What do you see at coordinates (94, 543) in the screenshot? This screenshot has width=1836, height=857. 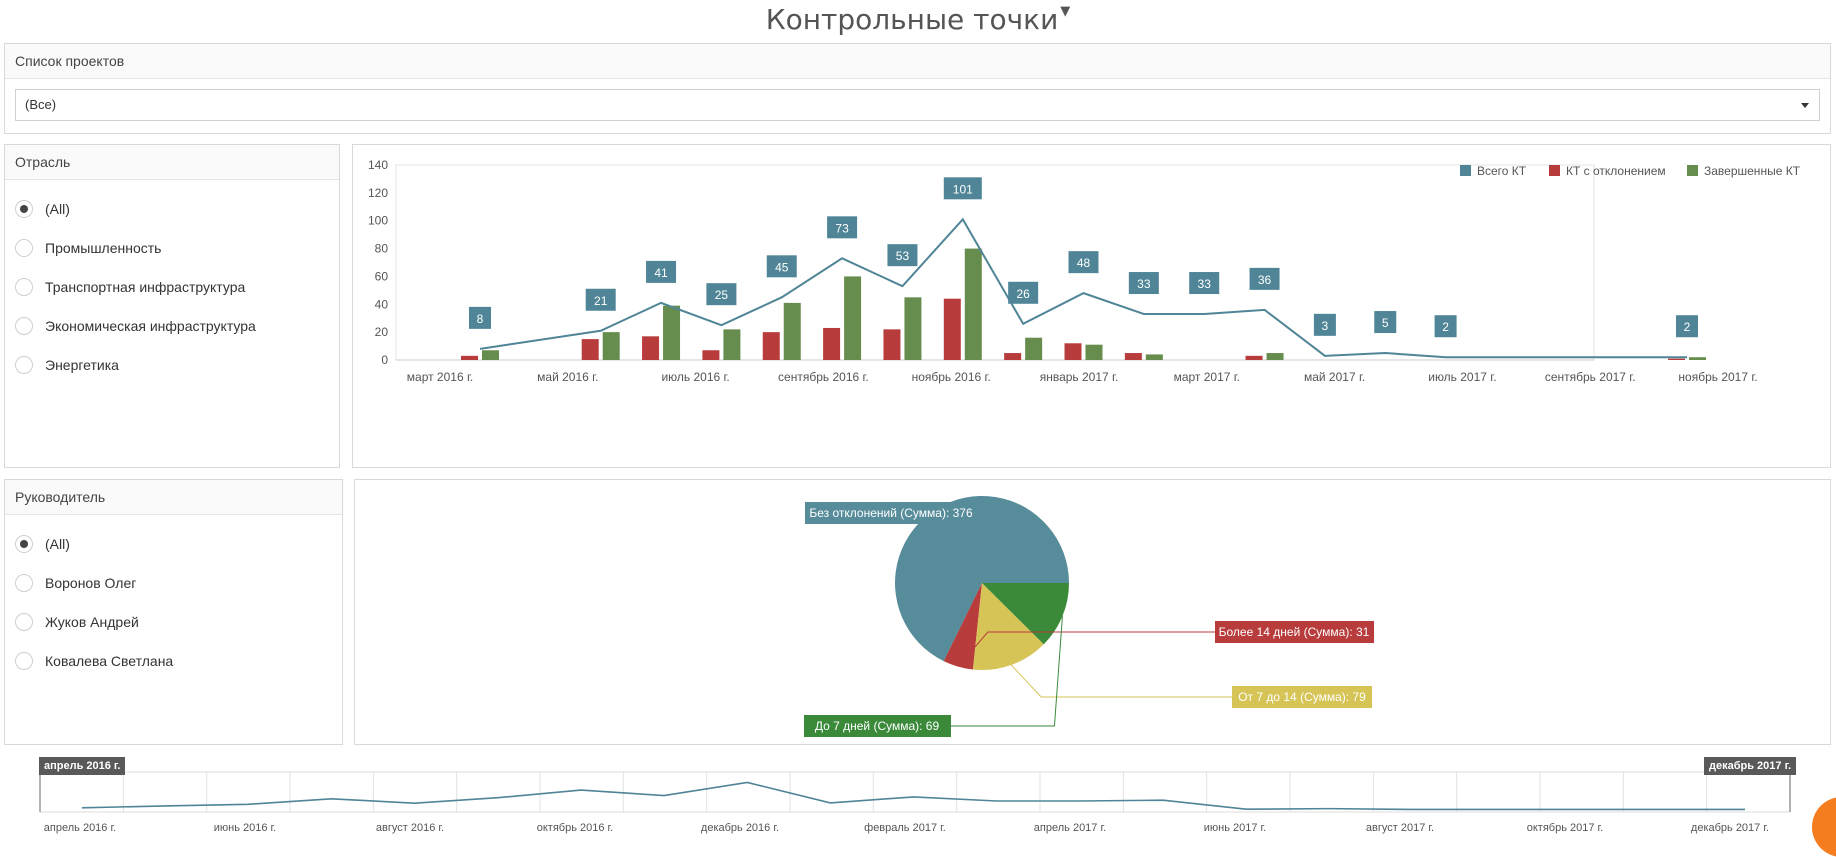 I see `manager-option: (All)` at bounding box center [94, 543].